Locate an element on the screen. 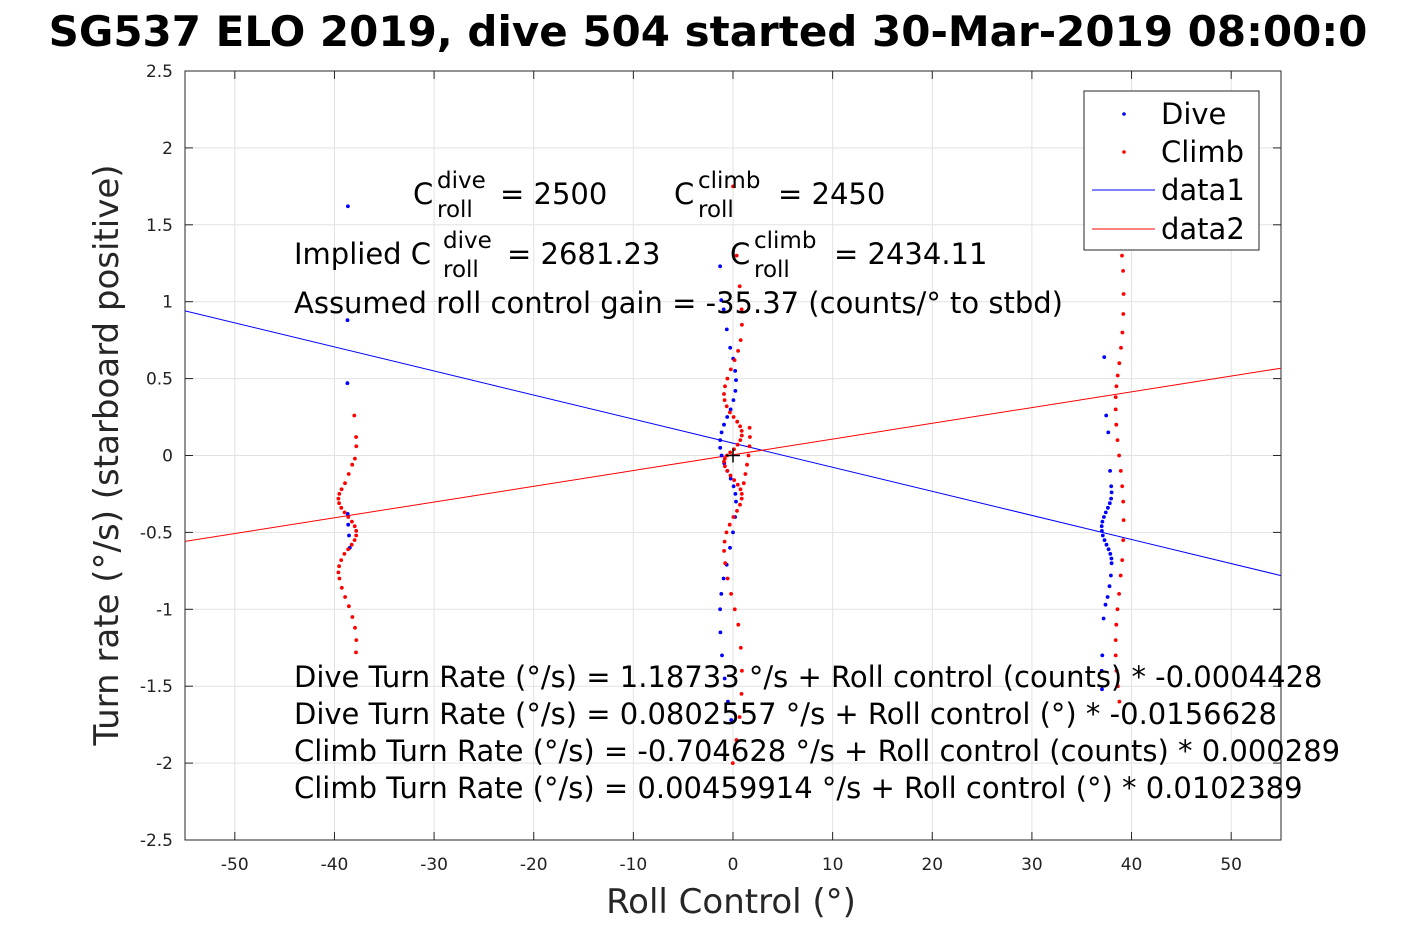 The width and height of the screenshot is (1417, 945). c-climb-base: C is located at coordinates (684, 194).